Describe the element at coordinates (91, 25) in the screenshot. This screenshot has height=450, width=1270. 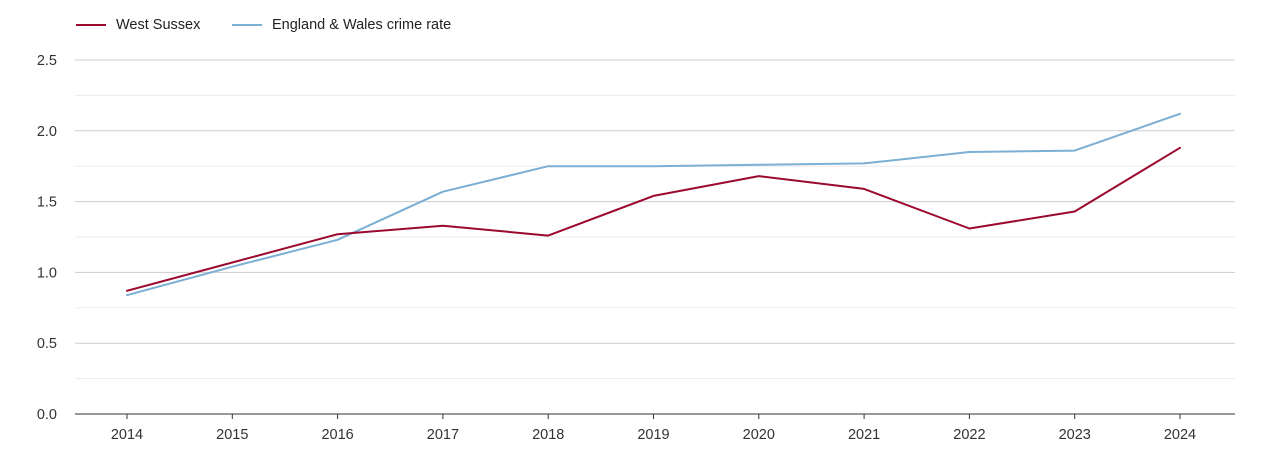
I see `legend-swatch-west-sussex` at that location.